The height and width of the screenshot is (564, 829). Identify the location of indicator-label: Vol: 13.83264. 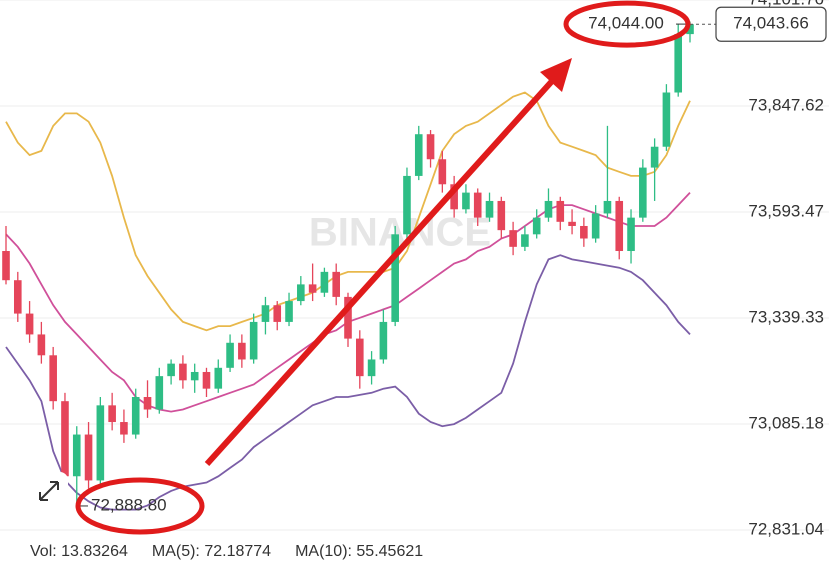
(79, 551).